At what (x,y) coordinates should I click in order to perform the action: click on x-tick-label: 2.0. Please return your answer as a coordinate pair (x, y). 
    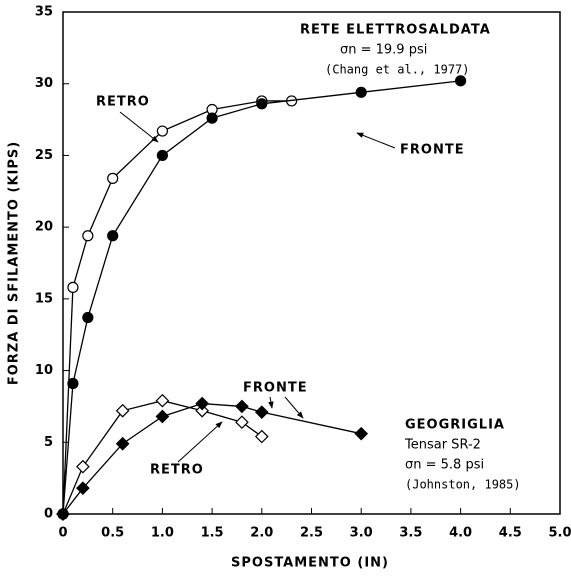
    Looking at the image, I should click on (261, 533).